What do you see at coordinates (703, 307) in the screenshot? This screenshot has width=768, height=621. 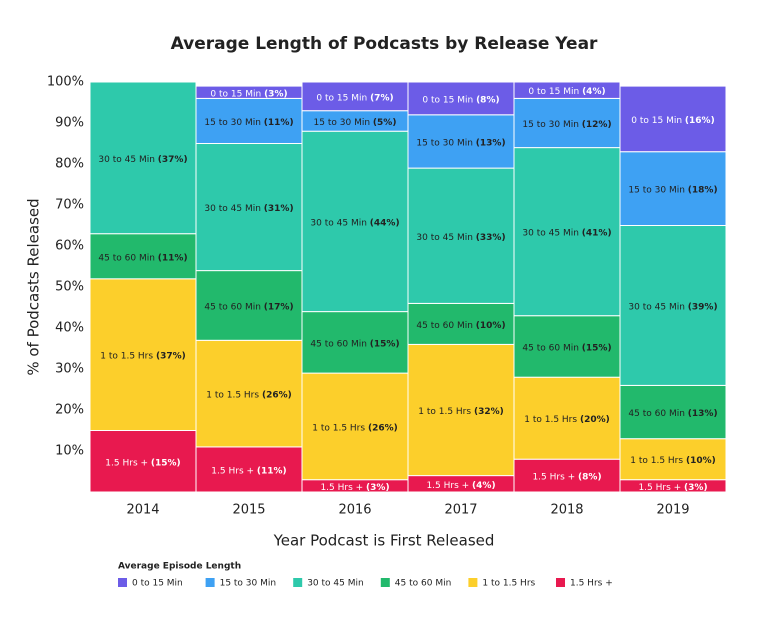 I see `label-value: (39%)` at bounding box center [703, 307].